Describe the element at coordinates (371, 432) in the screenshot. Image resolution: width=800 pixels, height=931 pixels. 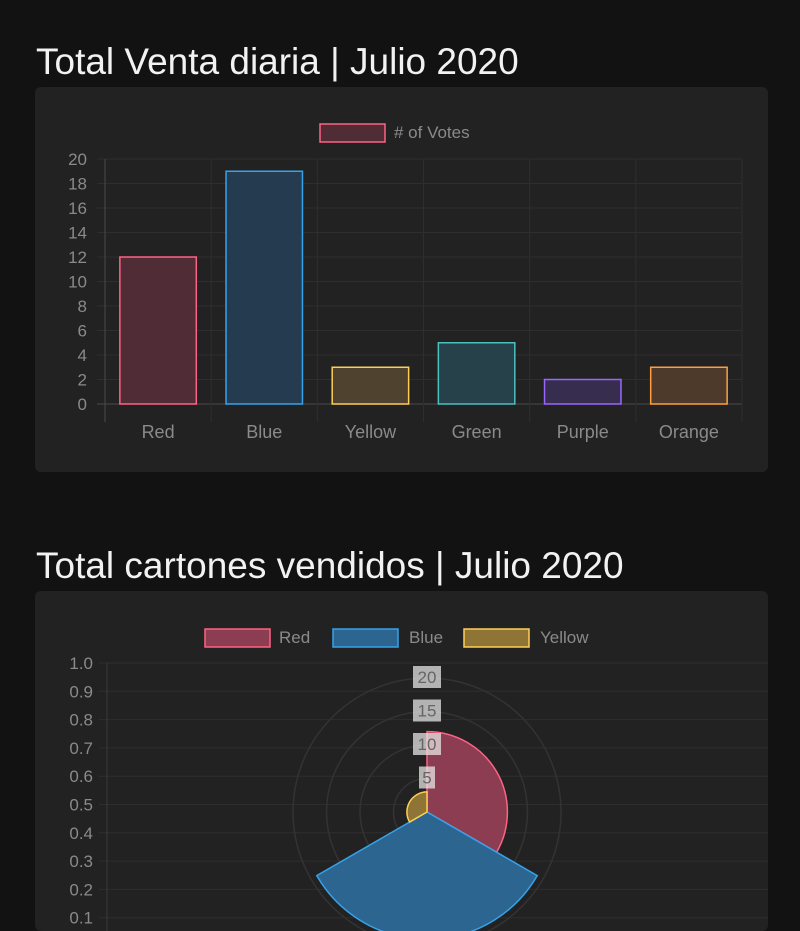
I see `x-tick-label: Yellow` at that location.